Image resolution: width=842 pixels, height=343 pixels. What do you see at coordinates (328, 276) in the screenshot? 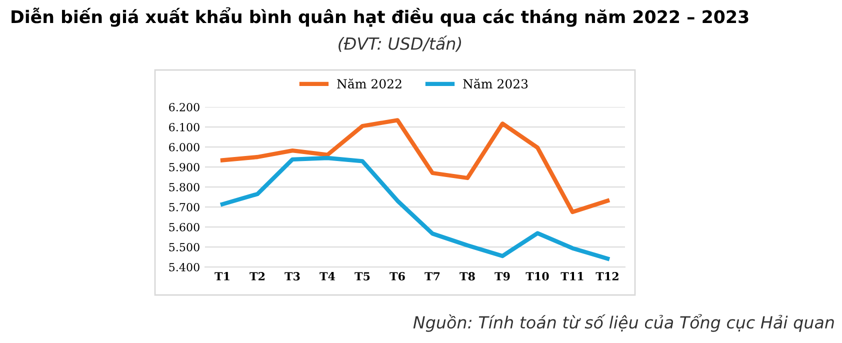
I see `x-tick-label: T4` at bounding box center [328, 276].